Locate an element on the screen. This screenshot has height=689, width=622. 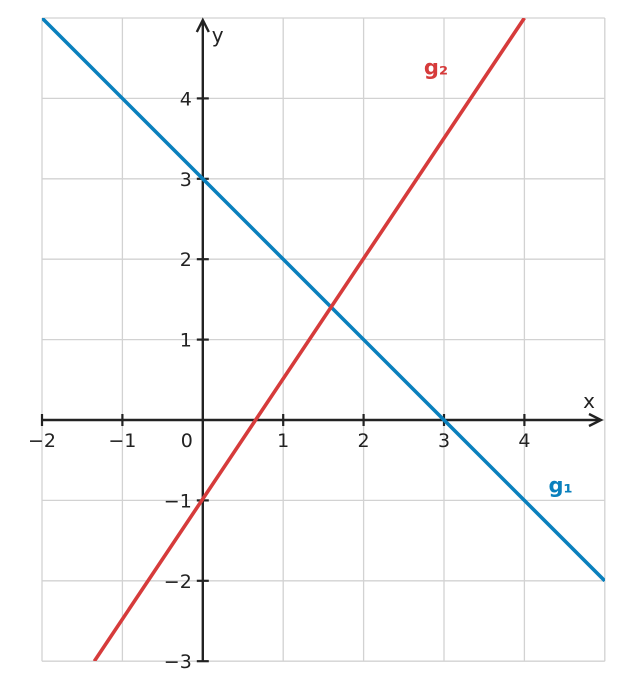
y-tick-label: −3 is located at coordinates (178, 662).